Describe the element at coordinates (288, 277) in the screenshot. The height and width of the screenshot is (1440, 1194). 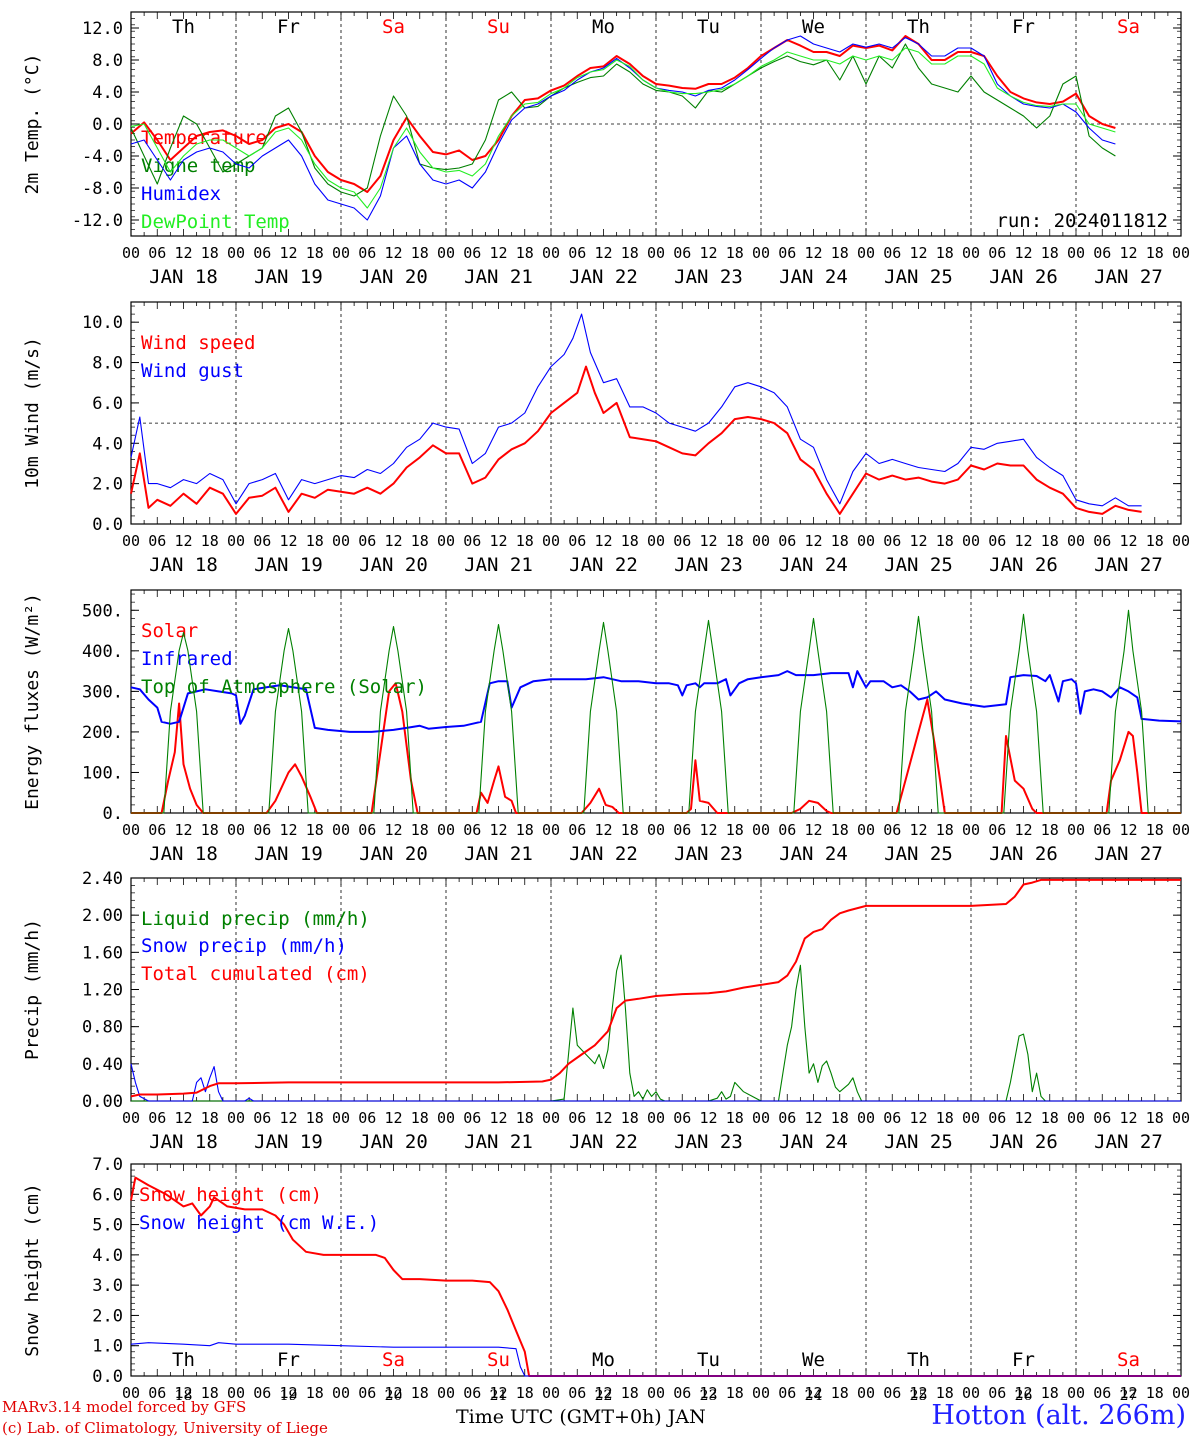
I see `temperature-date-label: JAN 19` at that location.